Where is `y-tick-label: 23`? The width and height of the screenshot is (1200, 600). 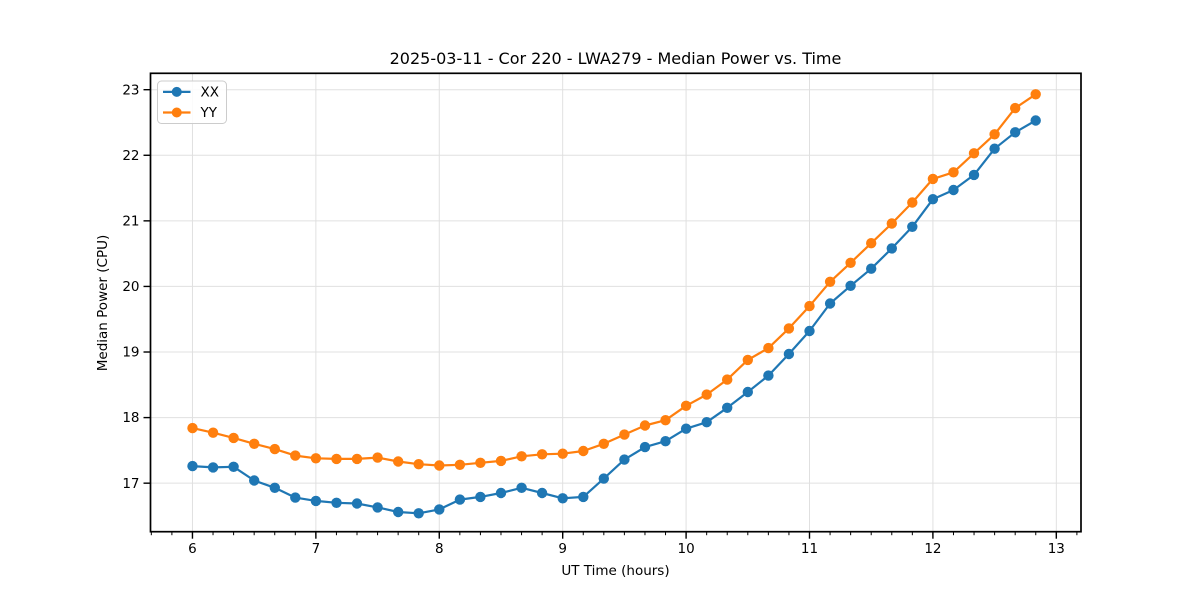
y-tick-label: 23 is located at coordinates (130, 90).